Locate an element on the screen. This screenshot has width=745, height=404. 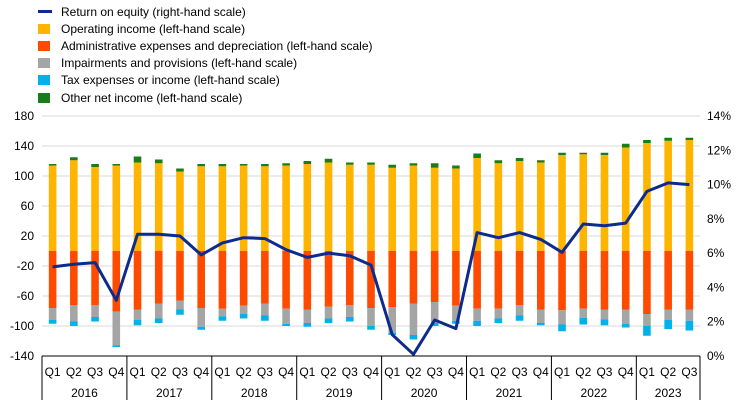
y-left-tick-label: -140 is located at coordinates (22, 356).